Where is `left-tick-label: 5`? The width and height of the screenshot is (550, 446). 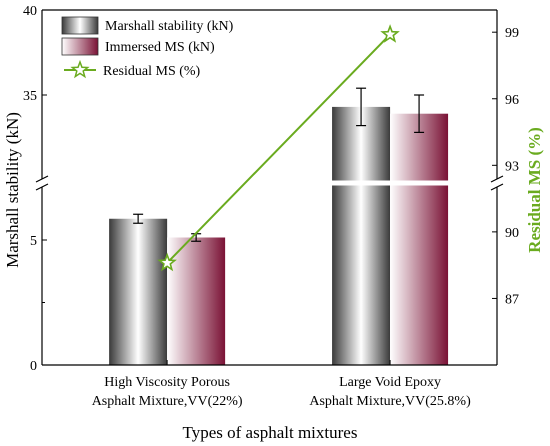
left-tick-label: 5 is located at coordinates (33, 241).